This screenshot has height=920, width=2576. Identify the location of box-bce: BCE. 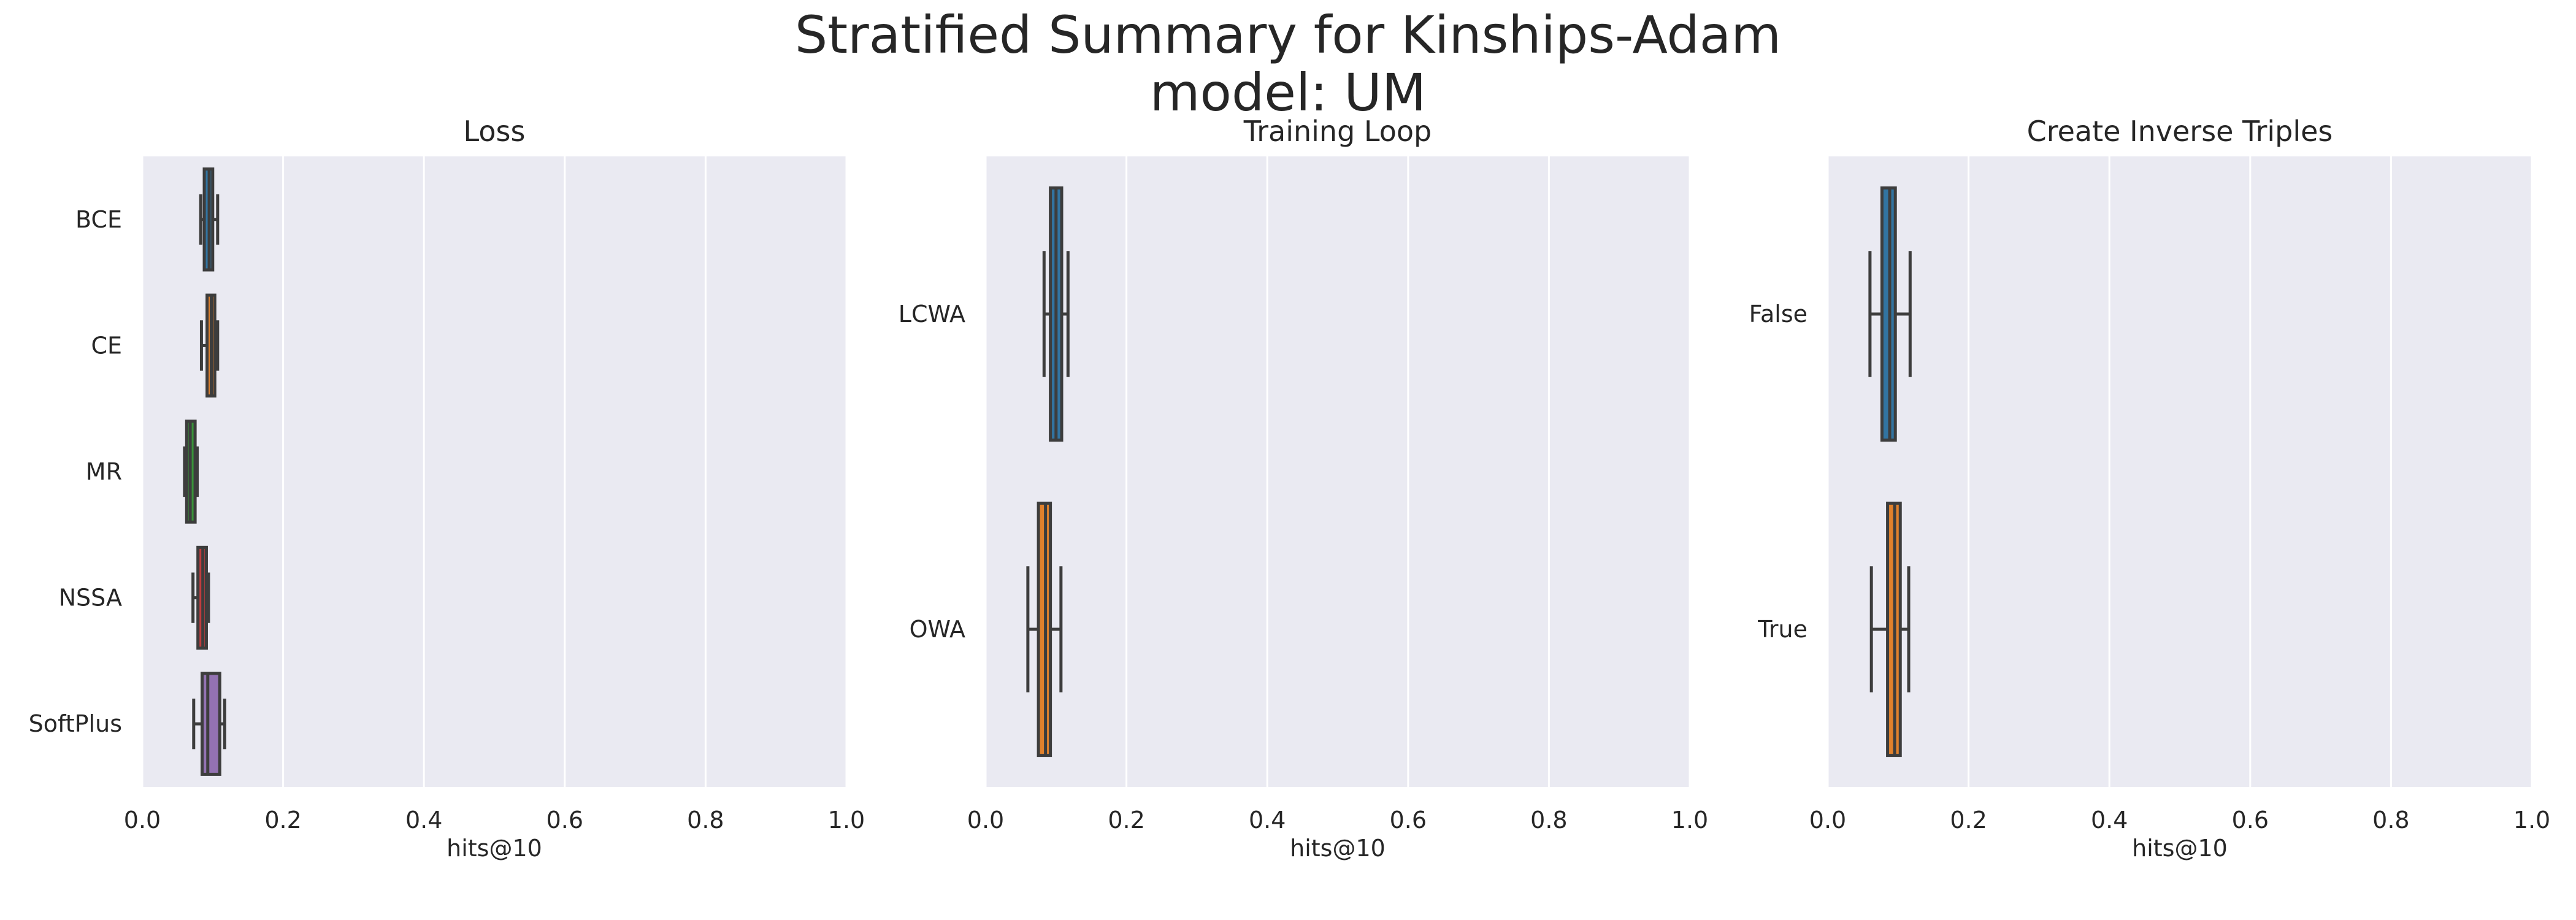
(147, 219).